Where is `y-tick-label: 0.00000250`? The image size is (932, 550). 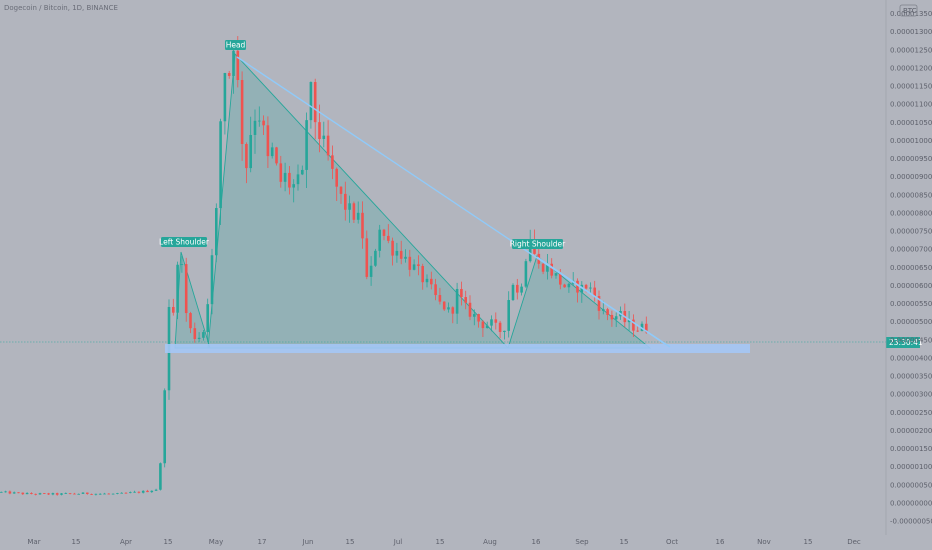
y-tick-label: 0.00000250 is located at coordinates (911, 413).